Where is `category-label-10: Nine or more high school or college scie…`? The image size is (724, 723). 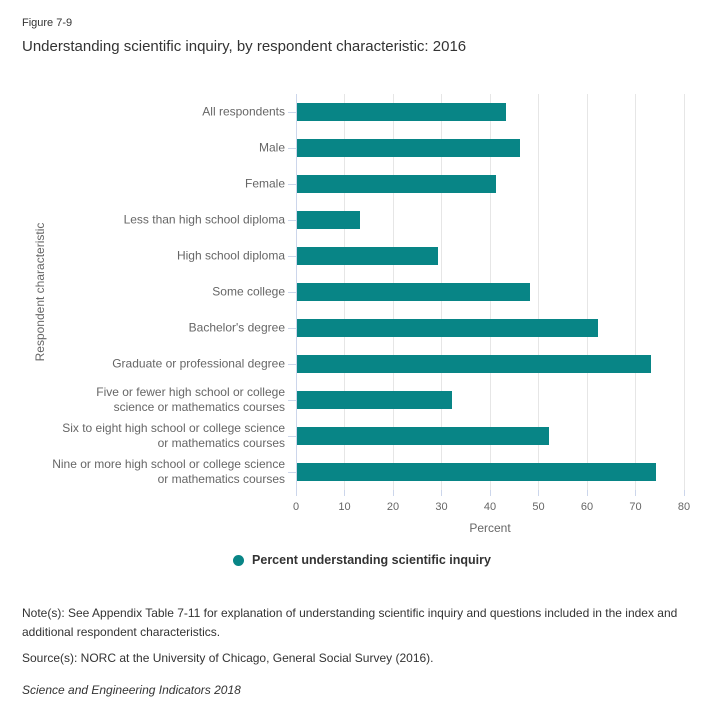
category-label-10: Nine or more high school or college scie… is located at coordinates (168, 471).